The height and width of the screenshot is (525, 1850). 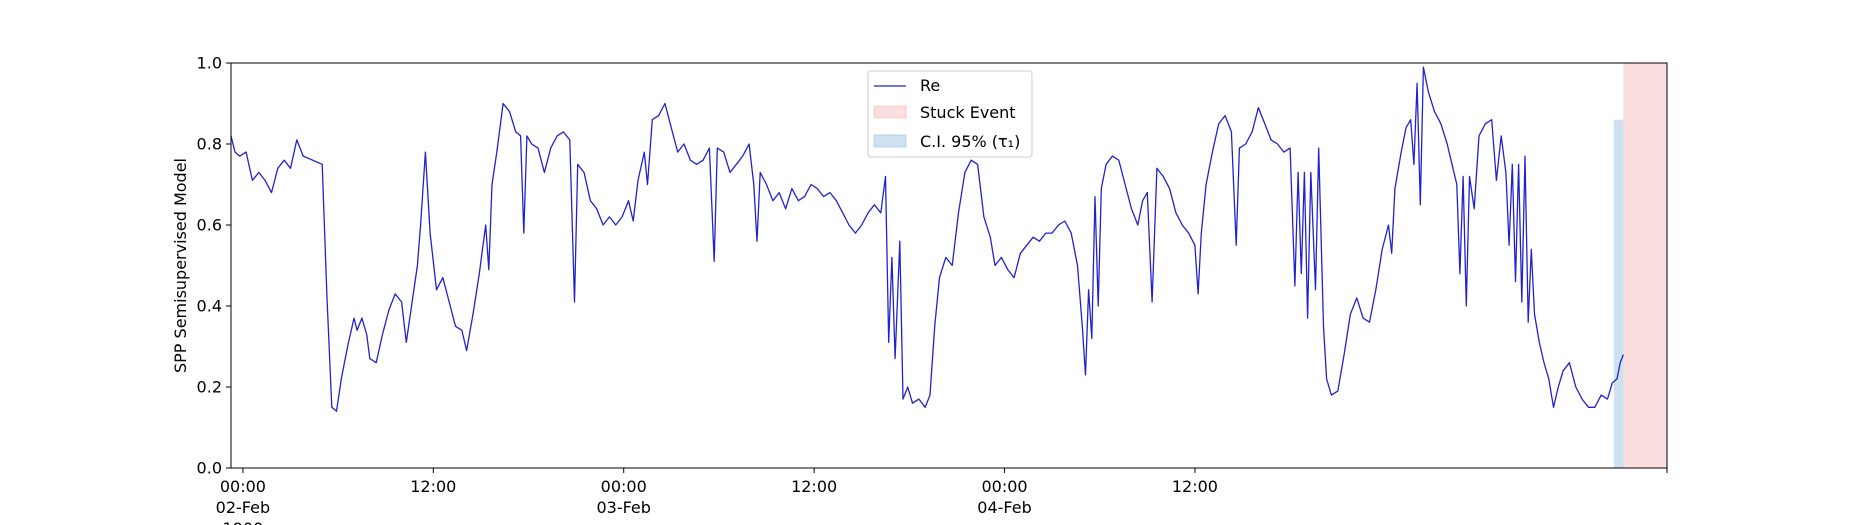 What do you see at coordinates (209, 306) in the screenshot?
I see `y-tick-label: 0.4` at bounding box center [209, 306].